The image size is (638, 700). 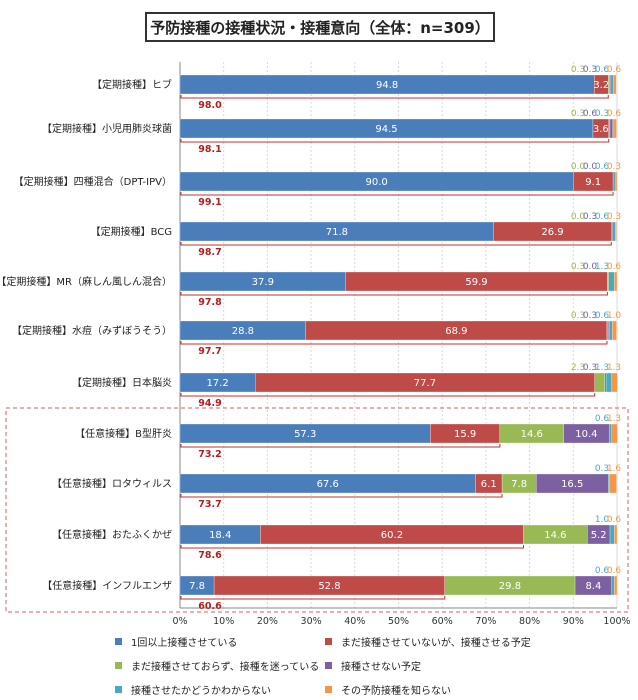 I want to click on value-label: 71.8, so click(x=337, y=232).